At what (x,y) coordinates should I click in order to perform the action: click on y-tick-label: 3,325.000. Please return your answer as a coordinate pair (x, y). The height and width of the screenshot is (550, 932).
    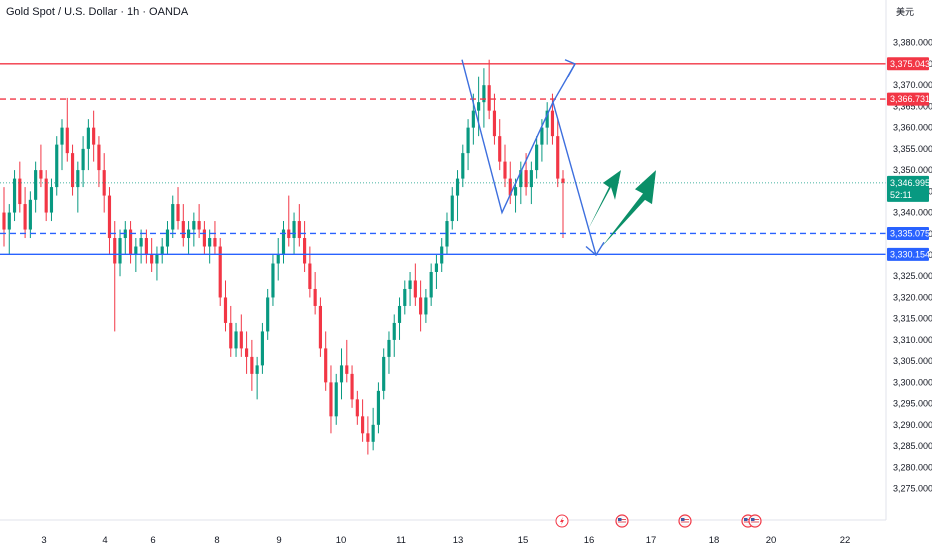
    Looking at the image, I should click on (912, 276).